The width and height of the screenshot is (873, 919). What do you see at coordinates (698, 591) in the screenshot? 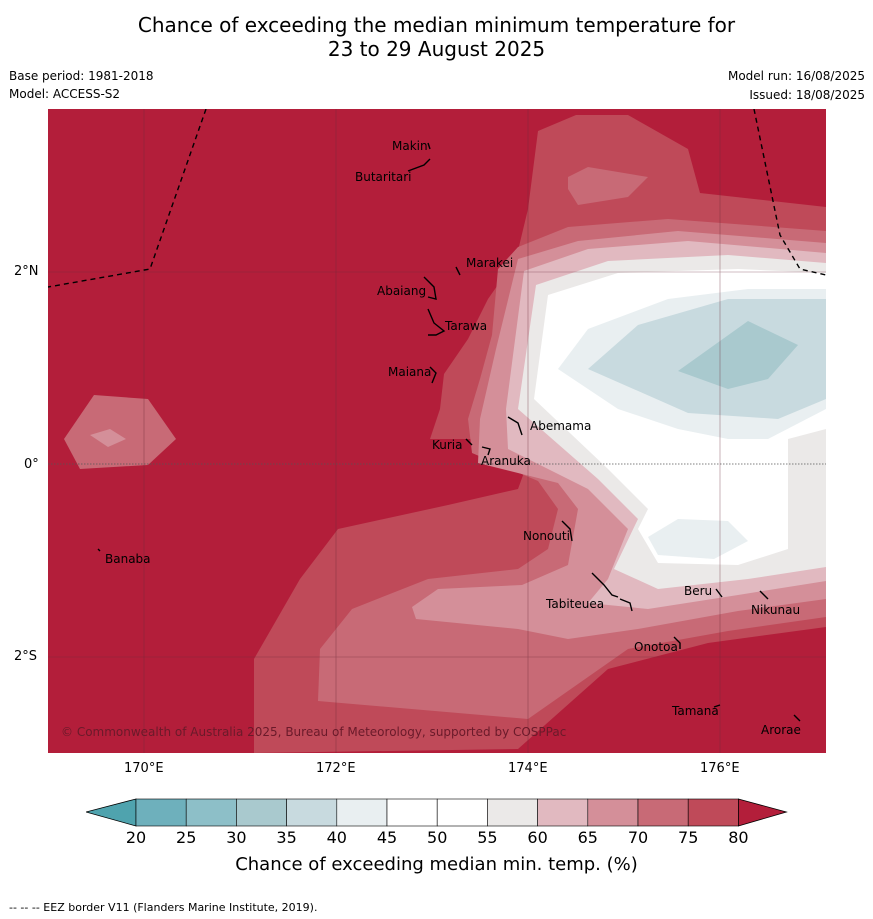
I see `label-beru: Beru` at bounding box center [698, 591].